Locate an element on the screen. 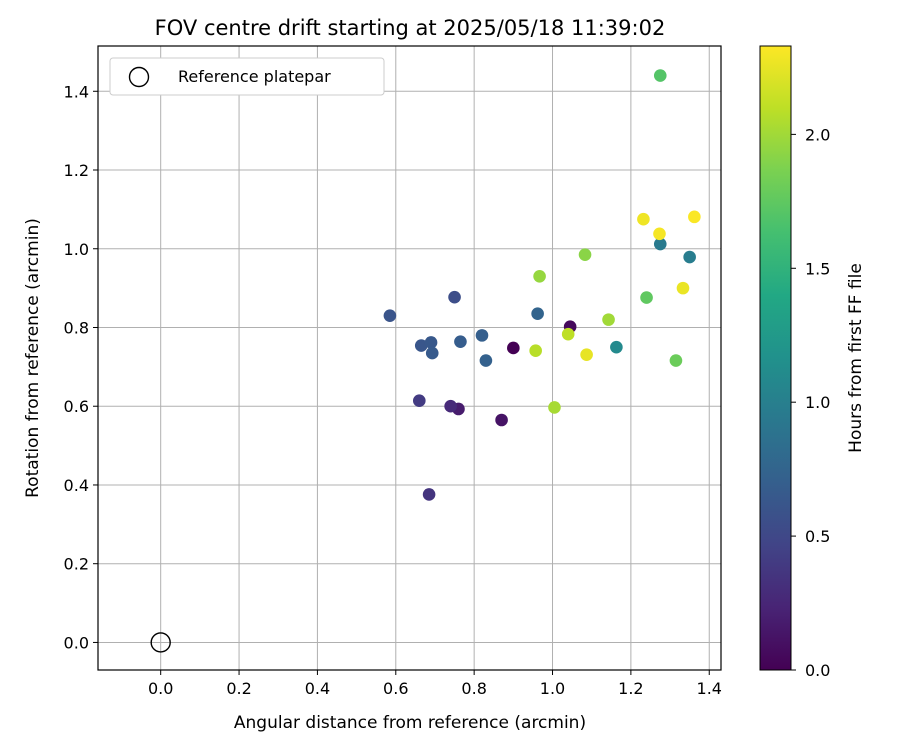 The width and height of the screenshot is (900, 750). y-axis-ticks: 0.0 0.2 0.4 0.6 0.8 1.0 1.2 1.4 is located at coordinates (81, 367).